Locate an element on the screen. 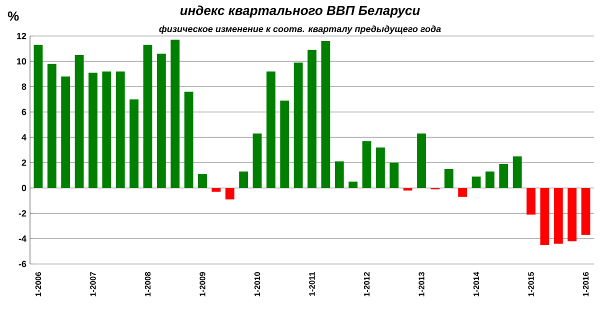 This screenshot has height=326, width=600. y-tick-label: 0 is located at coordinates (24, 188).